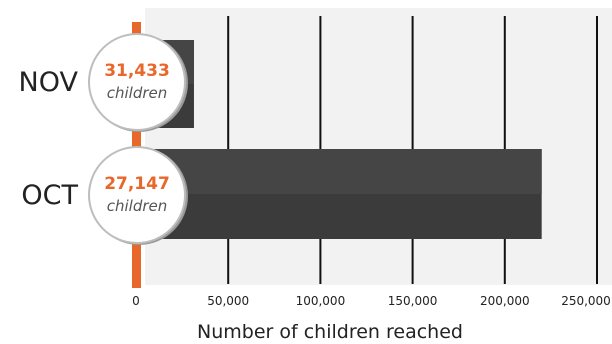  What do you see at coordinates (49, 195) in the screenshot?
I see `category-label: OCT` at bounding box center [49, 195].